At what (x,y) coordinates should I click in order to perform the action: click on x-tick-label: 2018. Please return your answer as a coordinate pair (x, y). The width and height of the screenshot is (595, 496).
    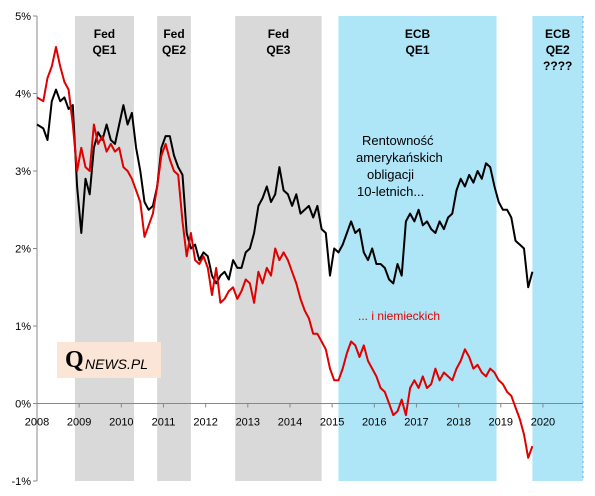
    Looking at the image, I should click on (458, 423).